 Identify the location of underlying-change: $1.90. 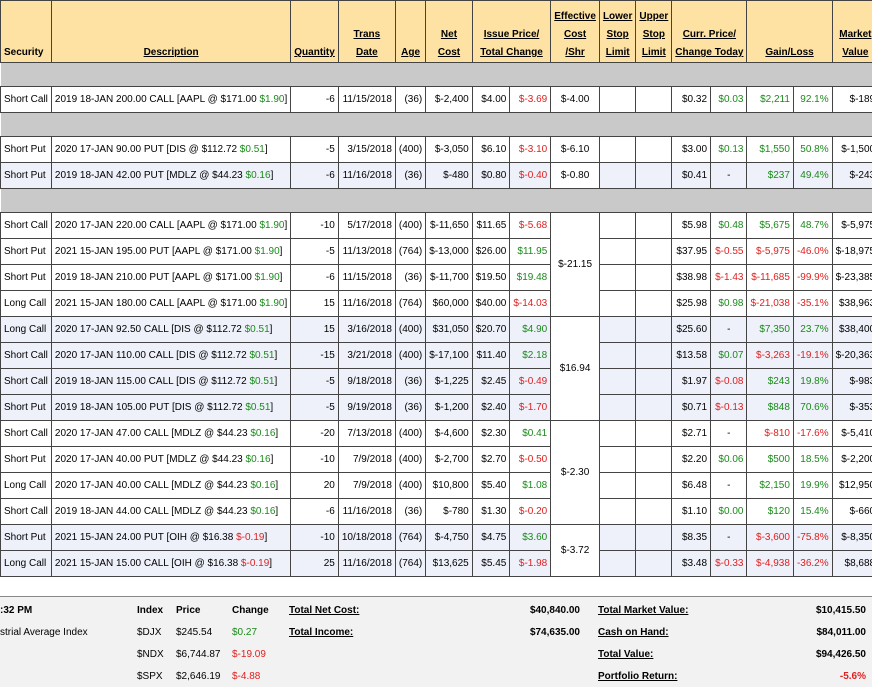
(271, 99).